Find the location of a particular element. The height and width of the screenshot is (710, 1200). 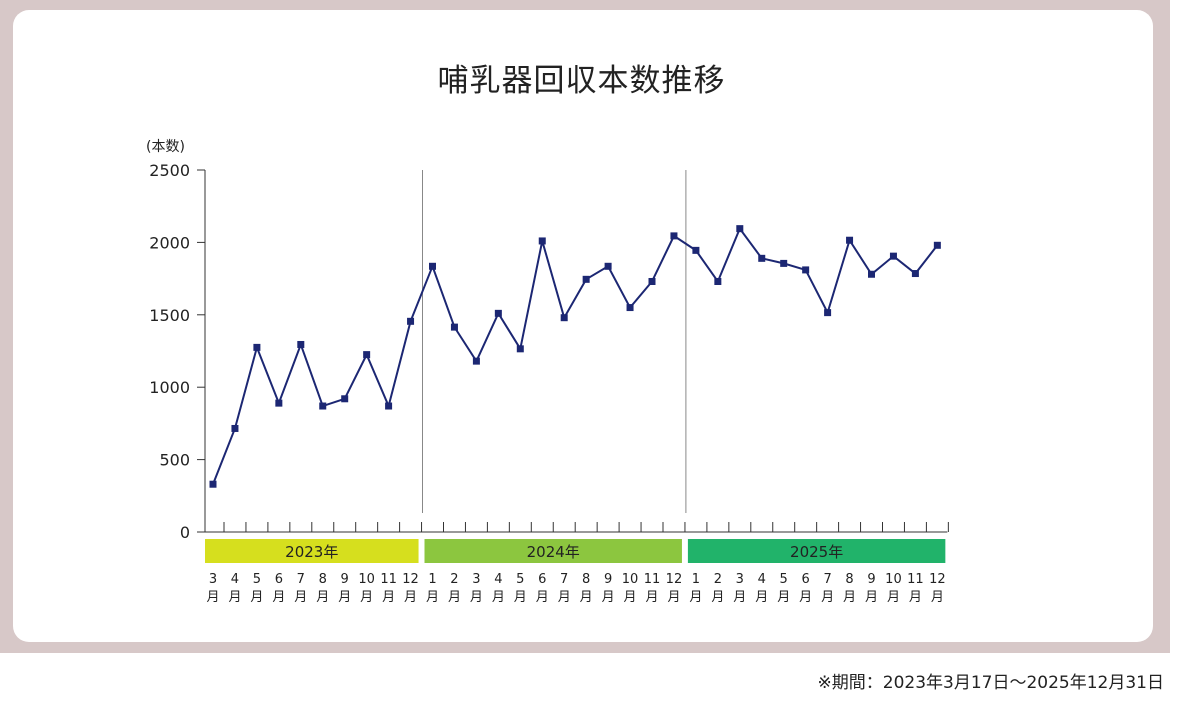

y-tick-label: 2000 is located at coordinates (169, 242).